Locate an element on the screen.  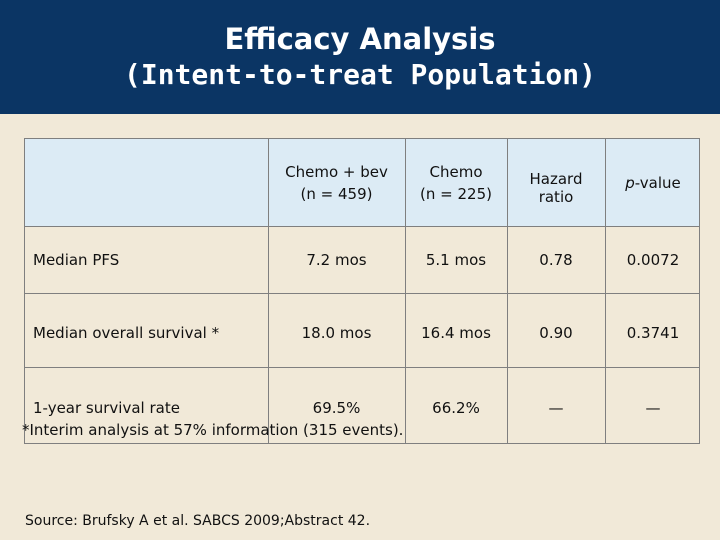
cell-hazard-ratio: 0.78 is located at coordinates (556, 260).